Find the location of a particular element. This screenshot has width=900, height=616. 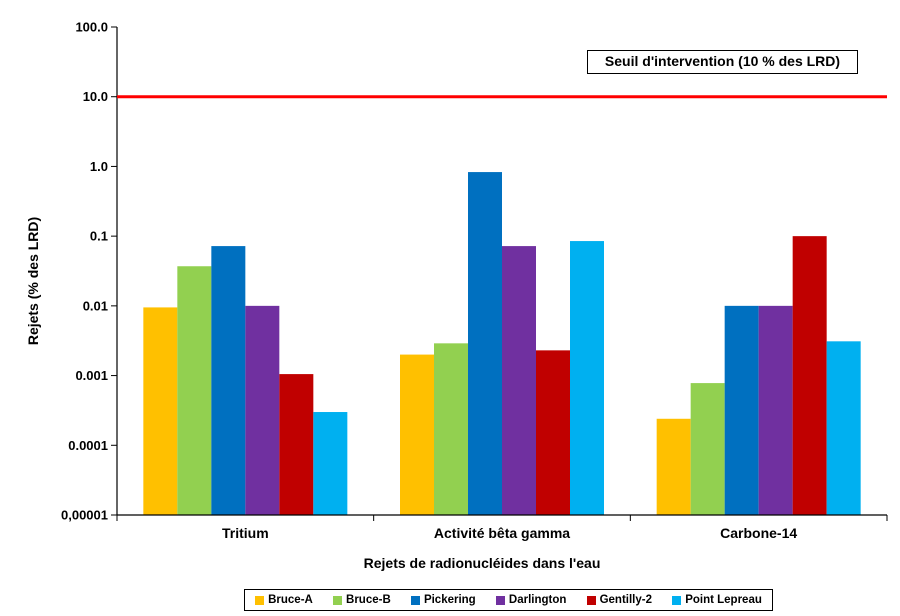

y-axis-title: Rejets (% des LRD) is located at coordinates (33, 281).